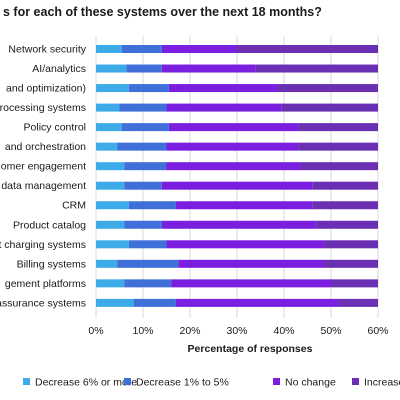 The height and width of the screenshot is (400, 400). I want to click on legend-label: Decrease 1% to 5%, so click(182, 383).